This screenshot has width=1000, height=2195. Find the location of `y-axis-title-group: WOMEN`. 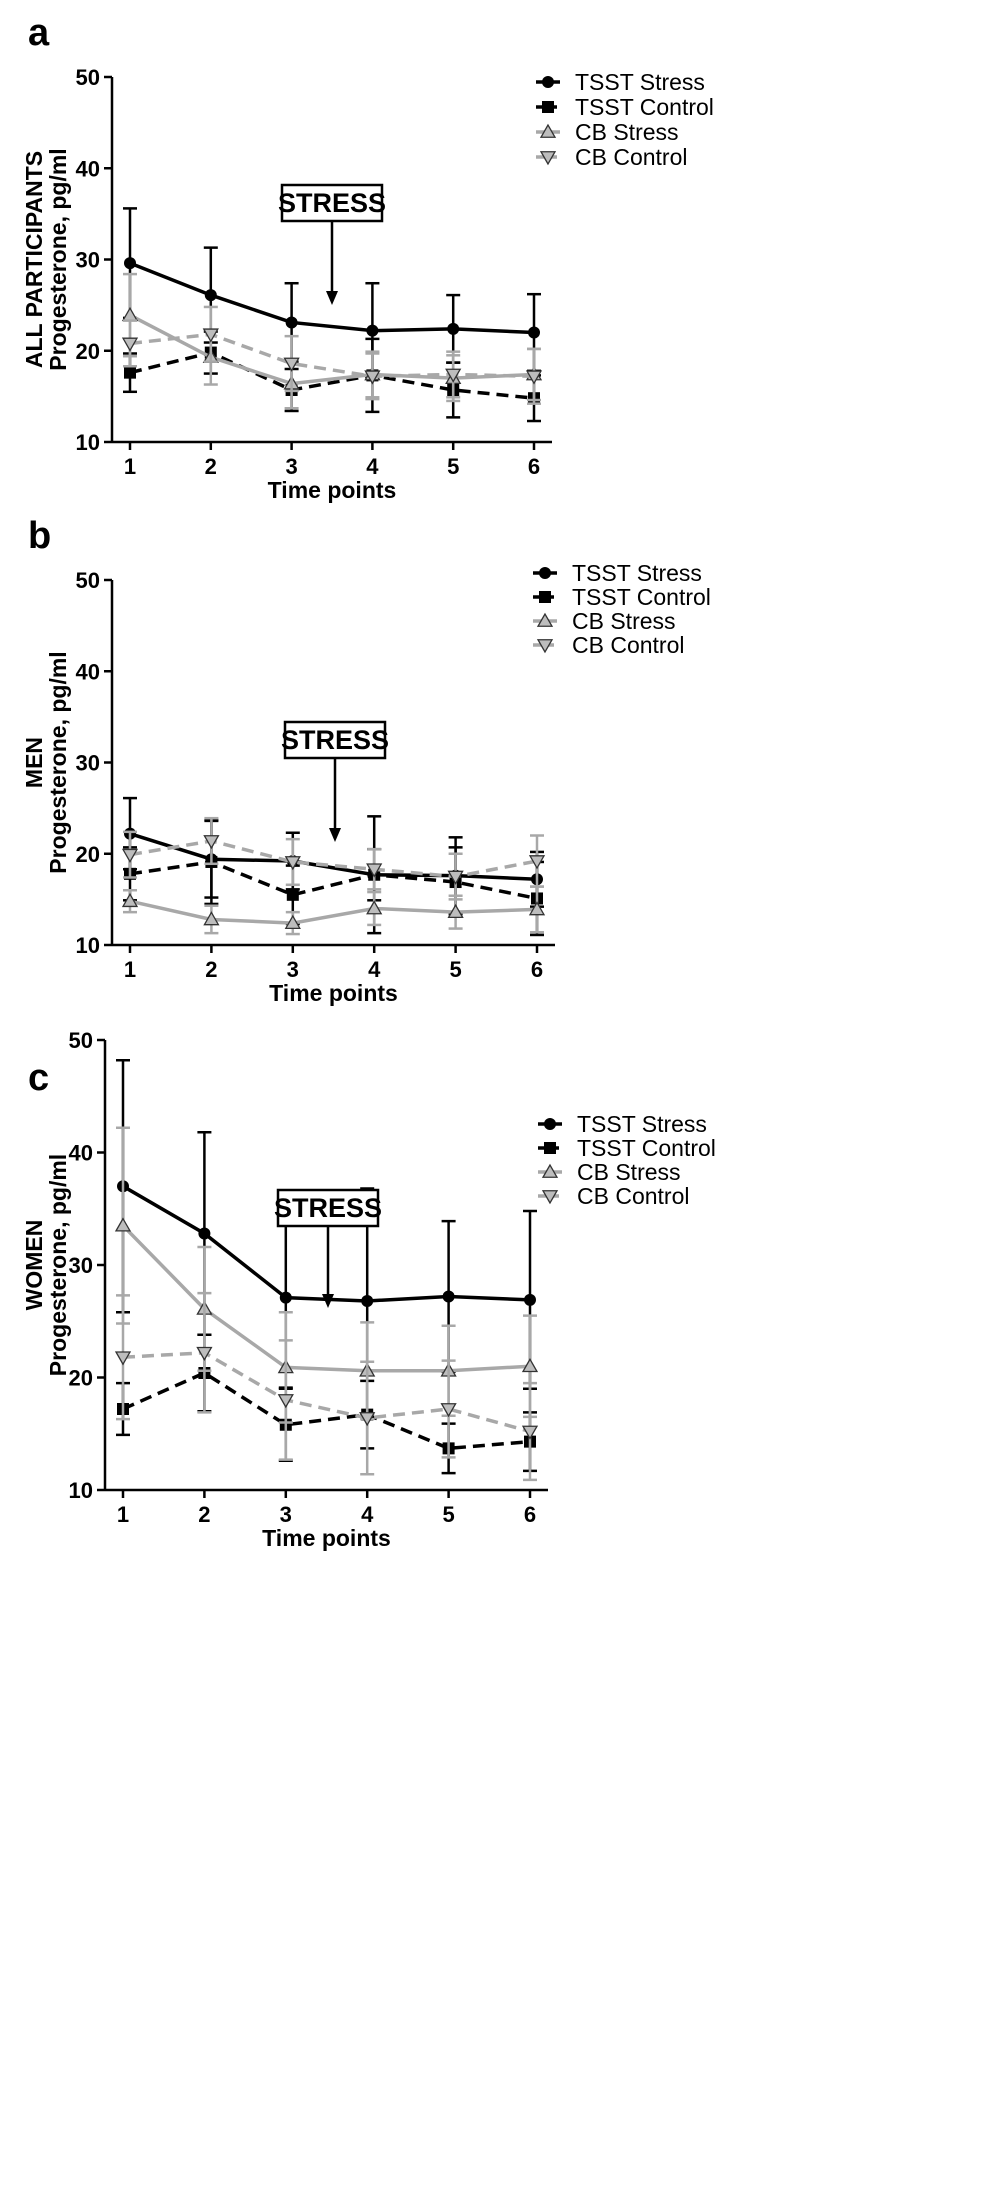

y-axis-title-group: WOMEN is located at coordinates (34, 1265).